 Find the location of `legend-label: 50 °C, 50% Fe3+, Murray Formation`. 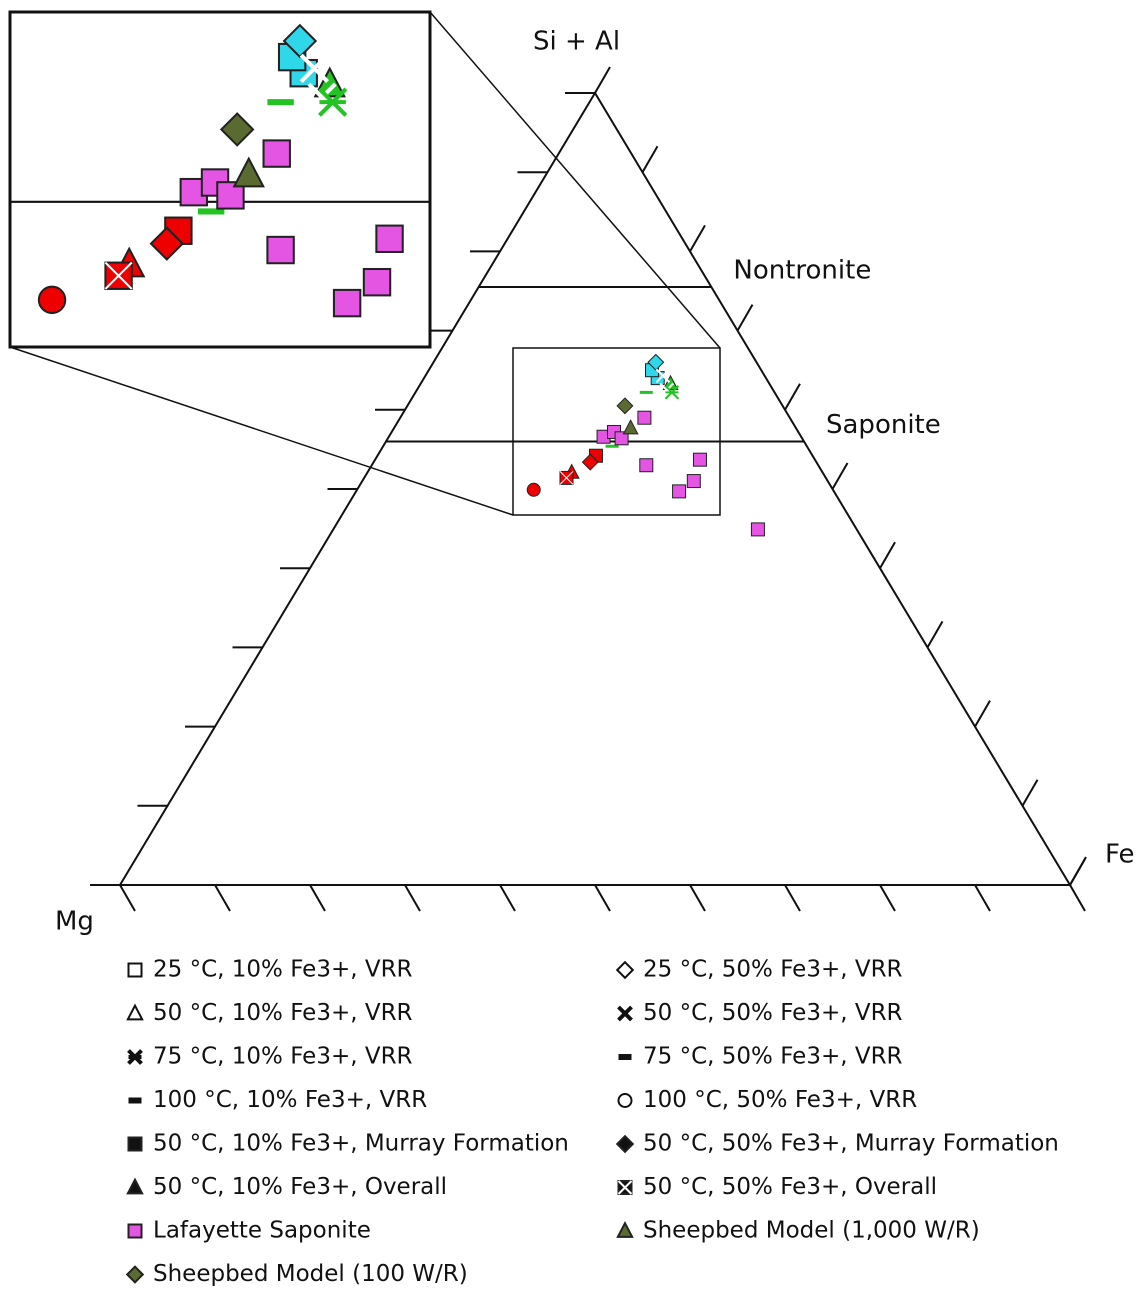

legend-label: 50 °C, 50% Fe3+, Murray Formation is located at coordinates (851, 1144).